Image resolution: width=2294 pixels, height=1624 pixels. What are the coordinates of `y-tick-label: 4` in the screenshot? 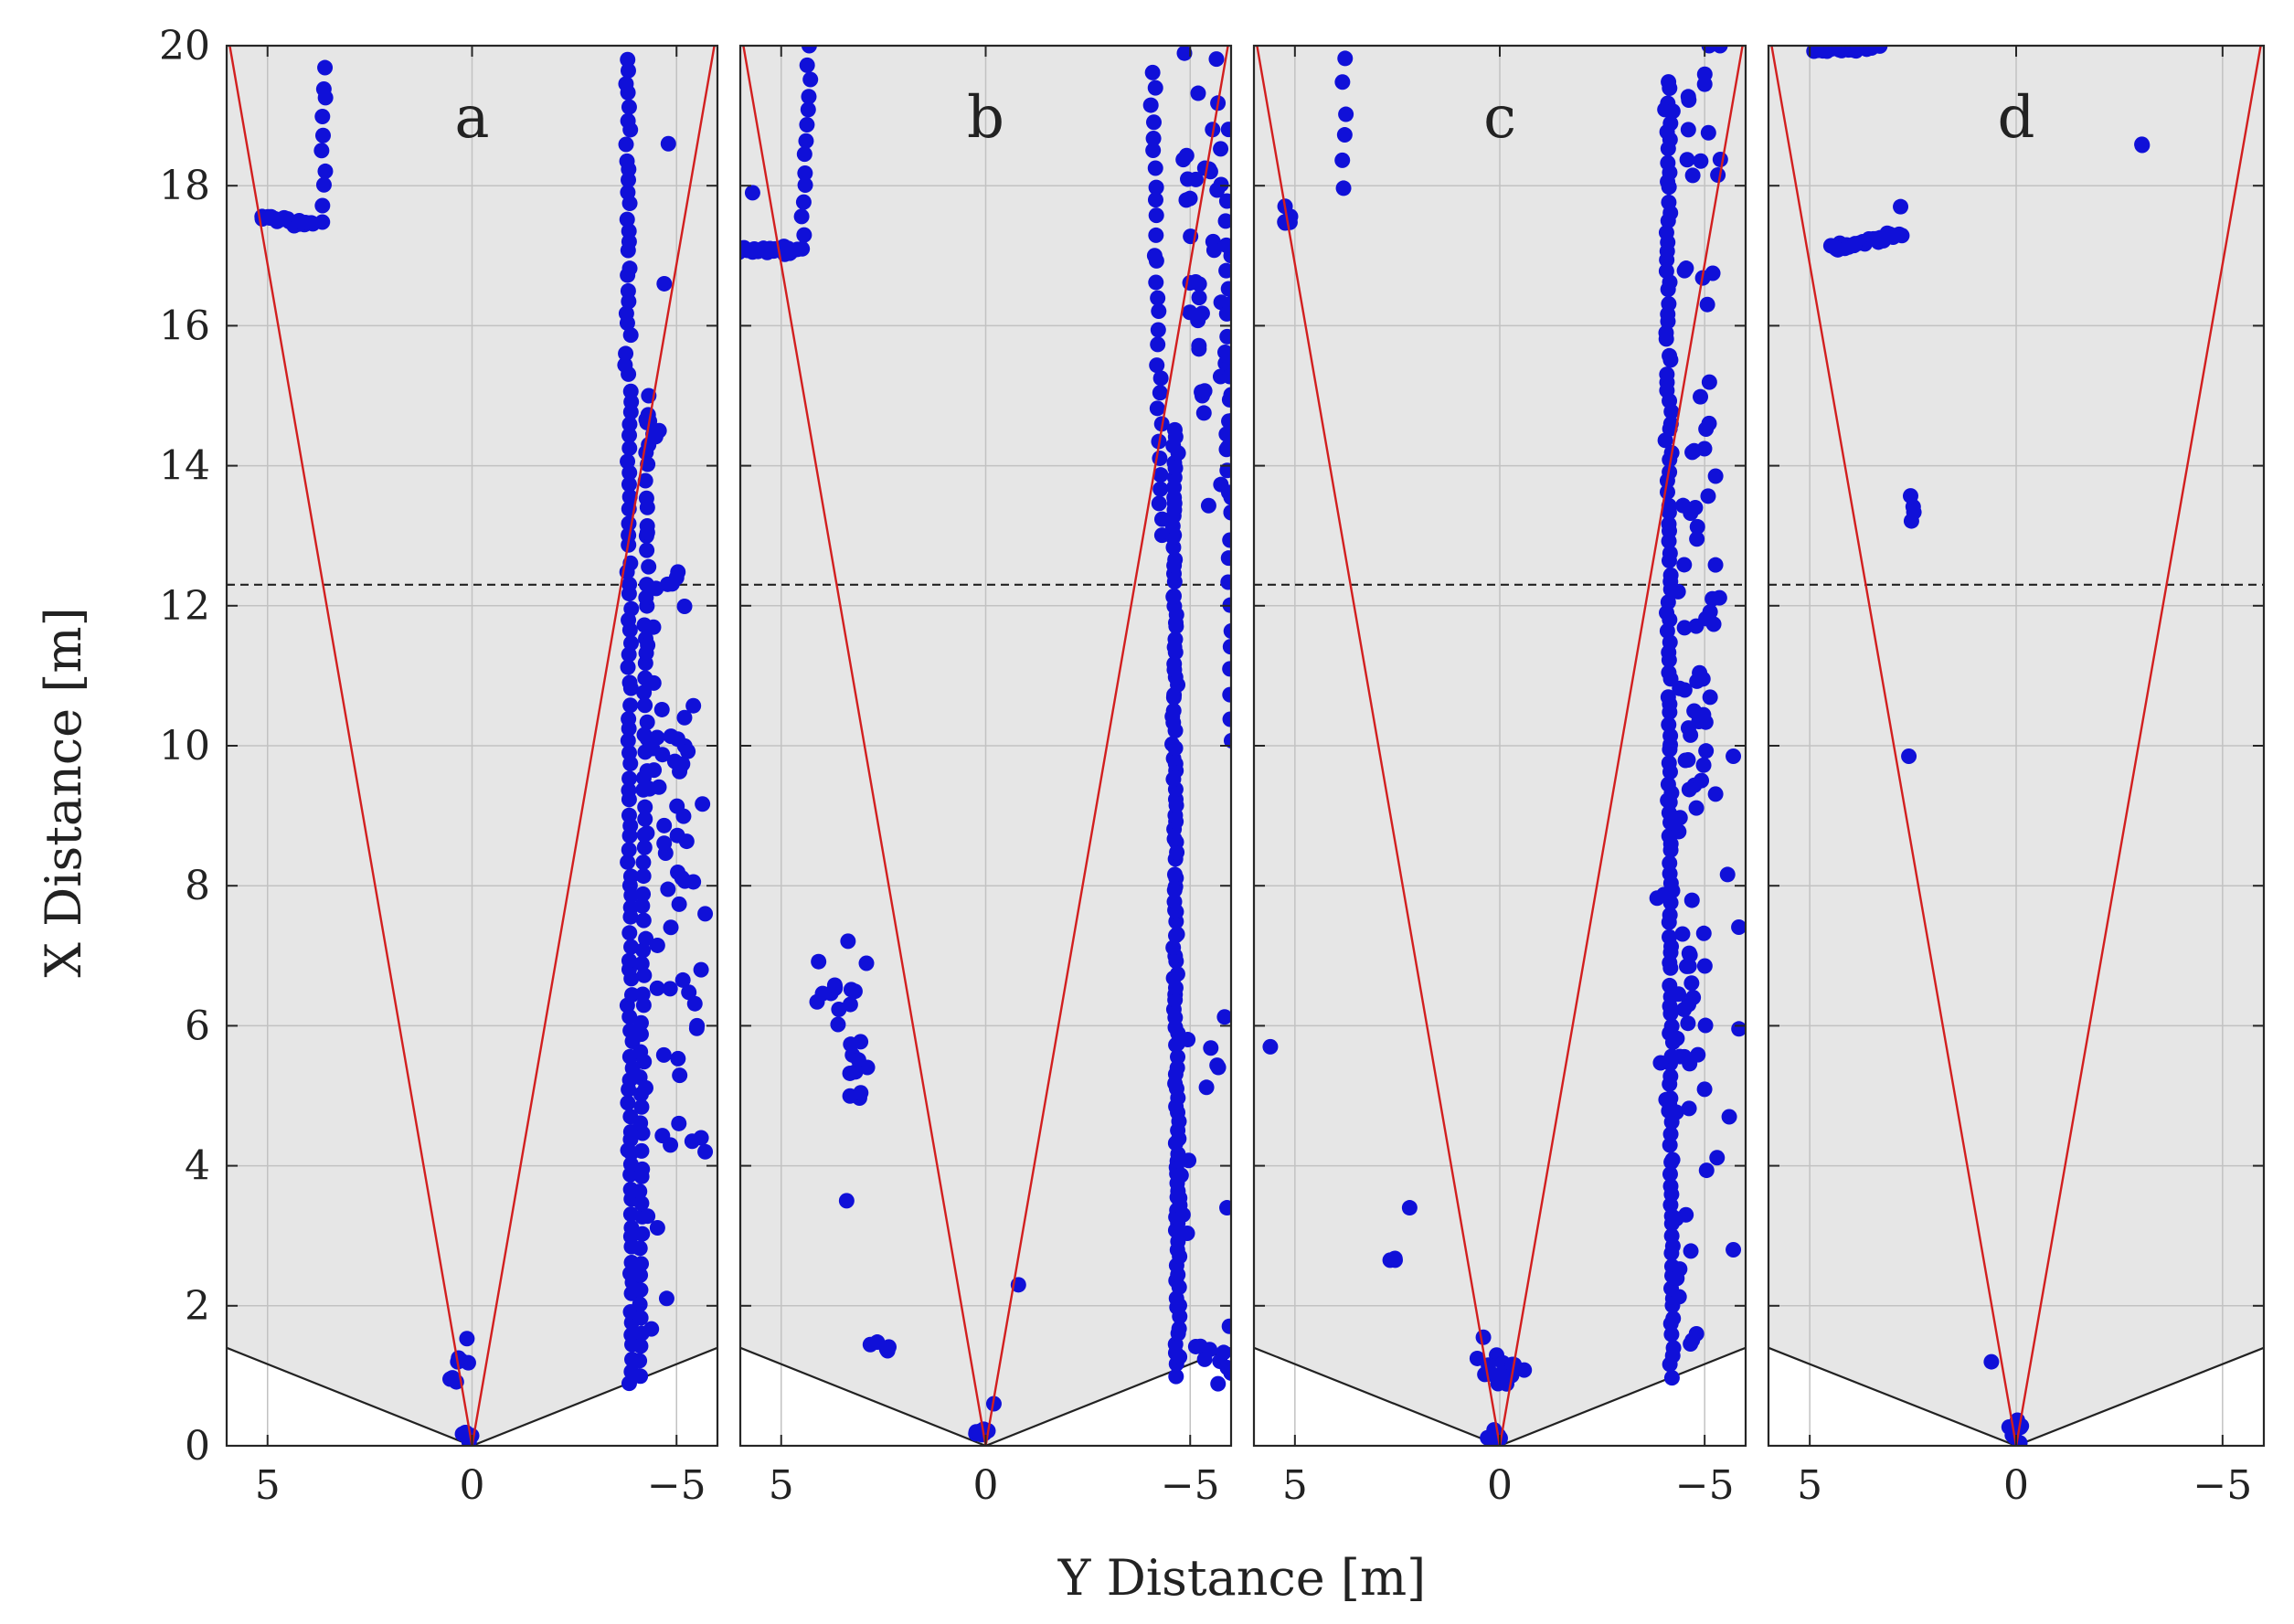 It's located at (197, 1166).